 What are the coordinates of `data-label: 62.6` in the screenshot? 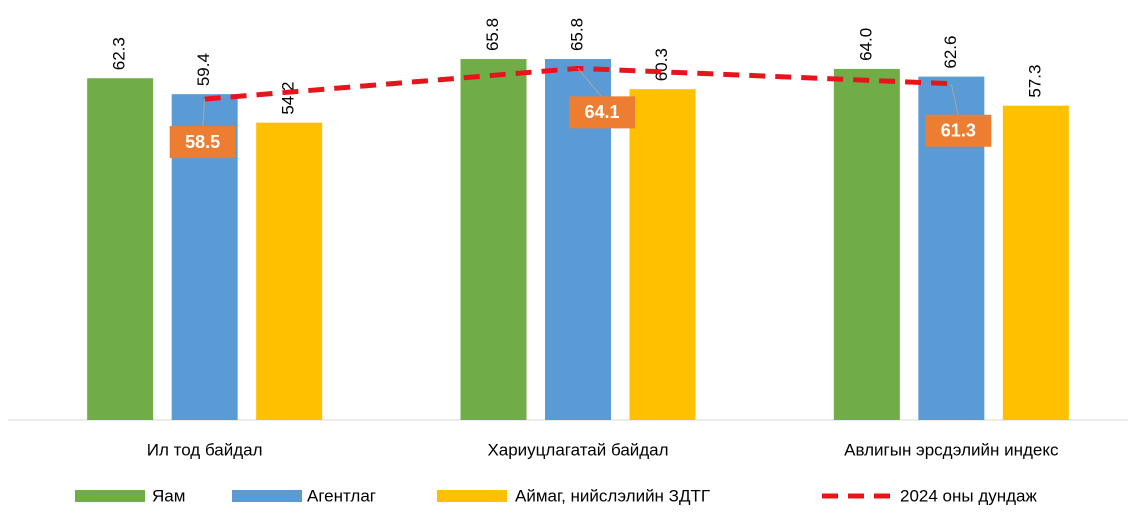 It's located at (950, 52).